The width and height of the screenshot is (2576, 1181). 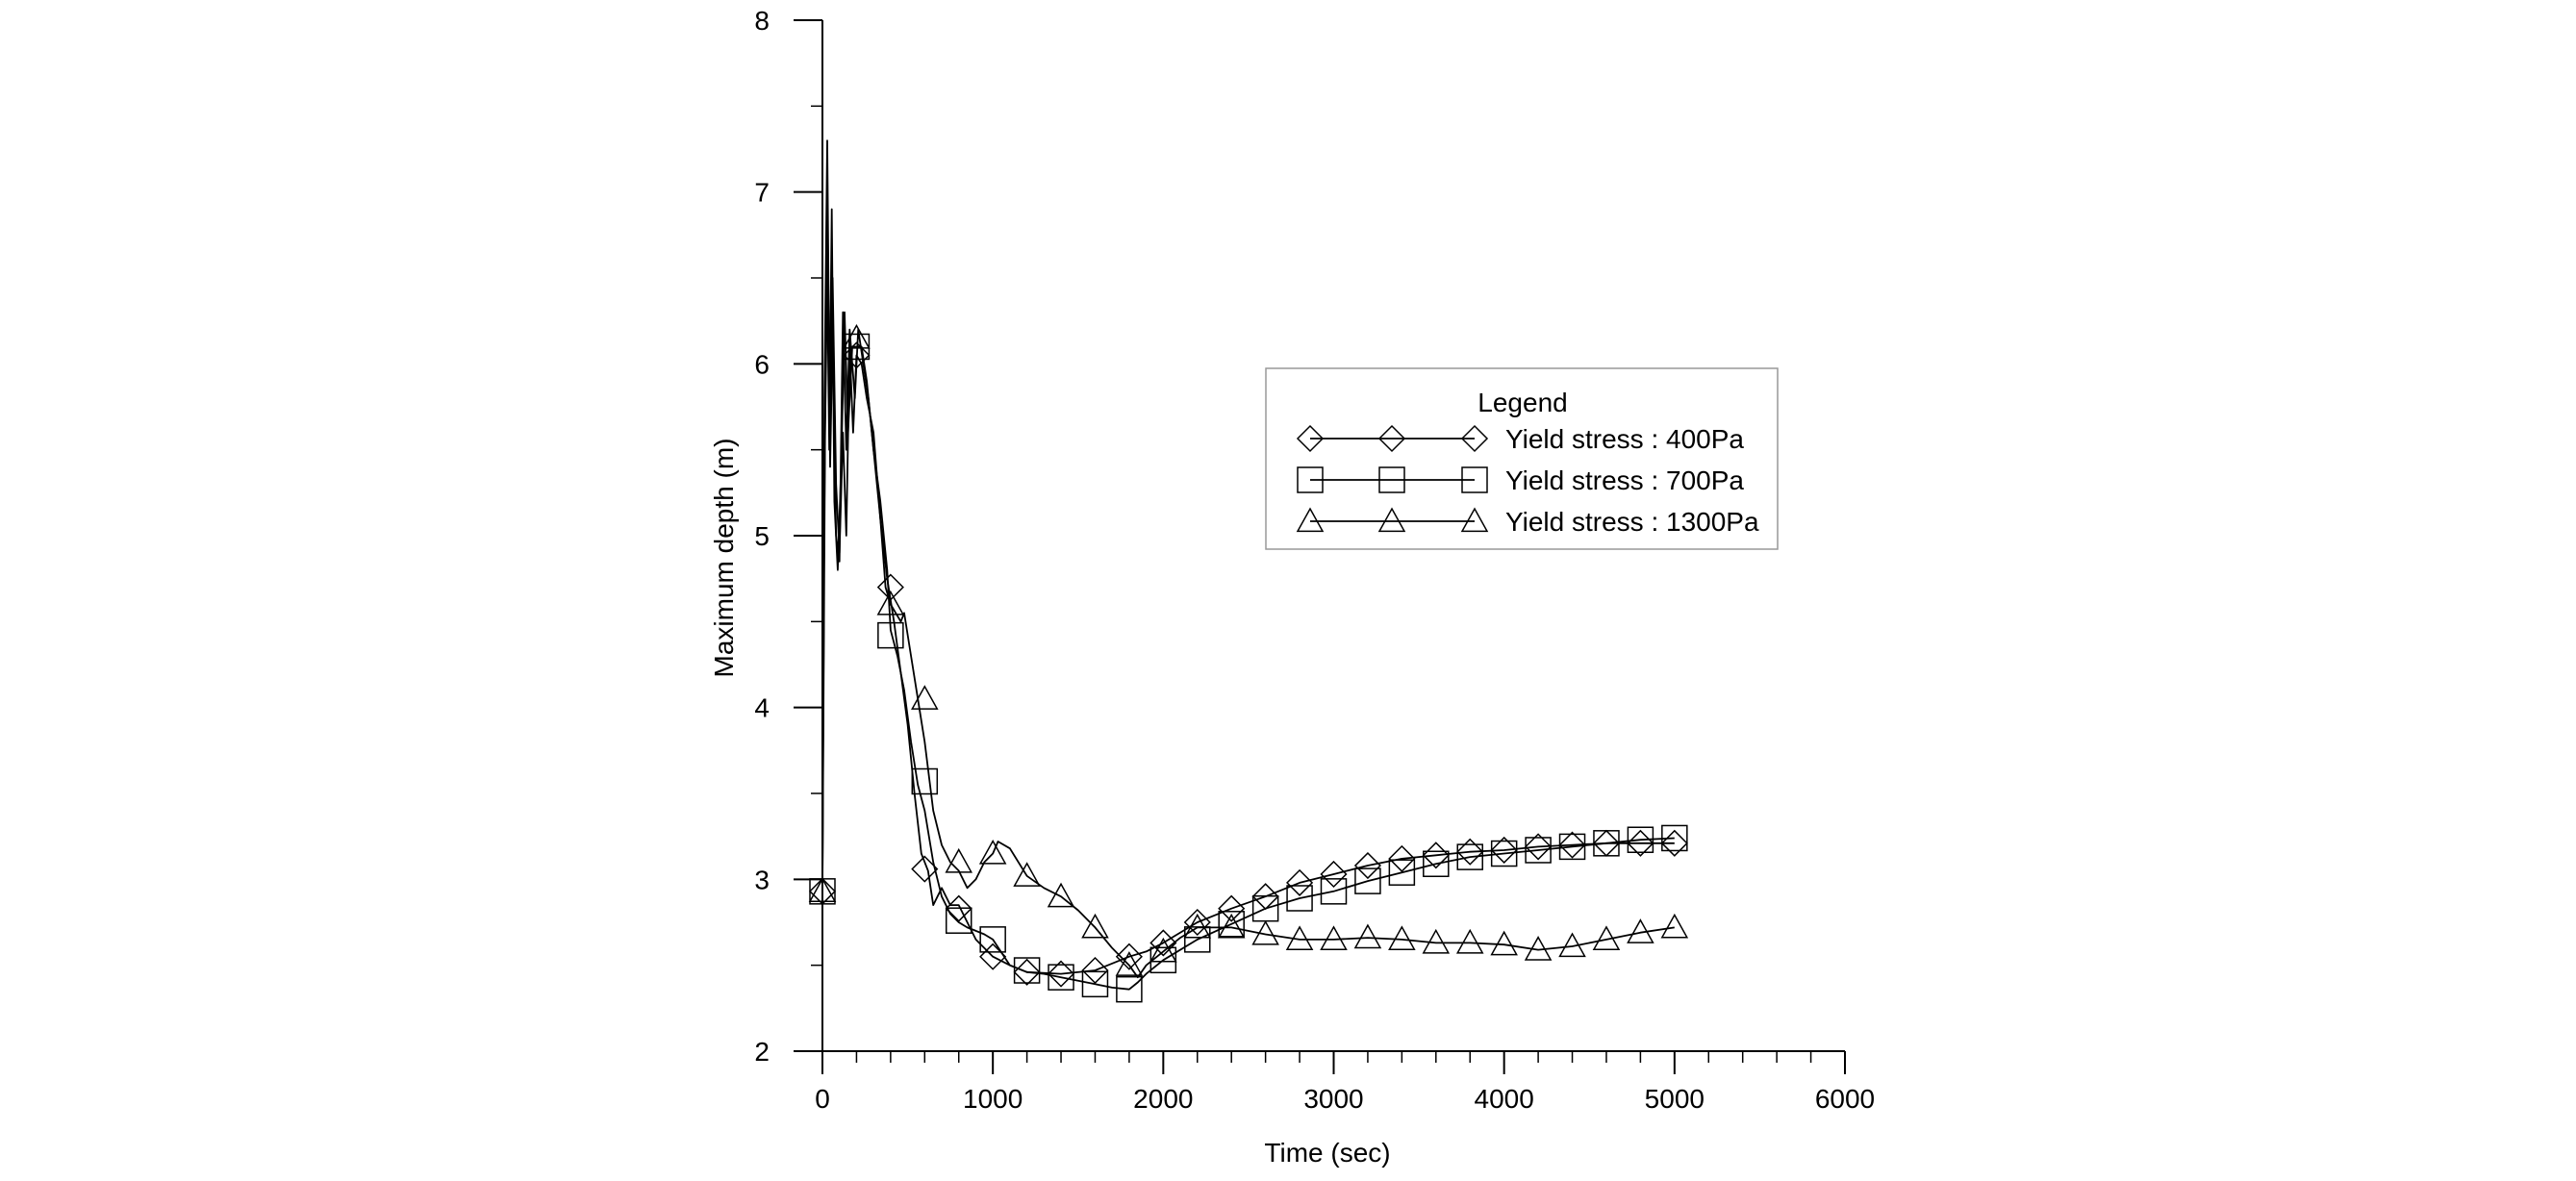 What do you see at coordinates (762, 879) in the screenshot?
I see `y-tick-label: 3` at bounding box center [762, 879].